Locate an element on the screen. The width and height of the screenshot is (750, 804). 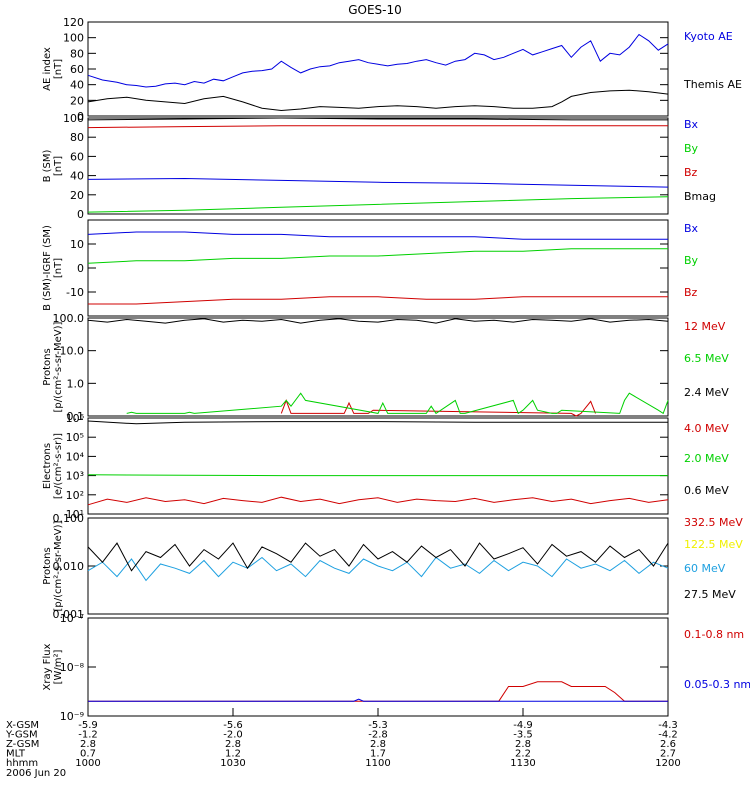
footer-value: -4.2 is located at coordinates (668, 735).